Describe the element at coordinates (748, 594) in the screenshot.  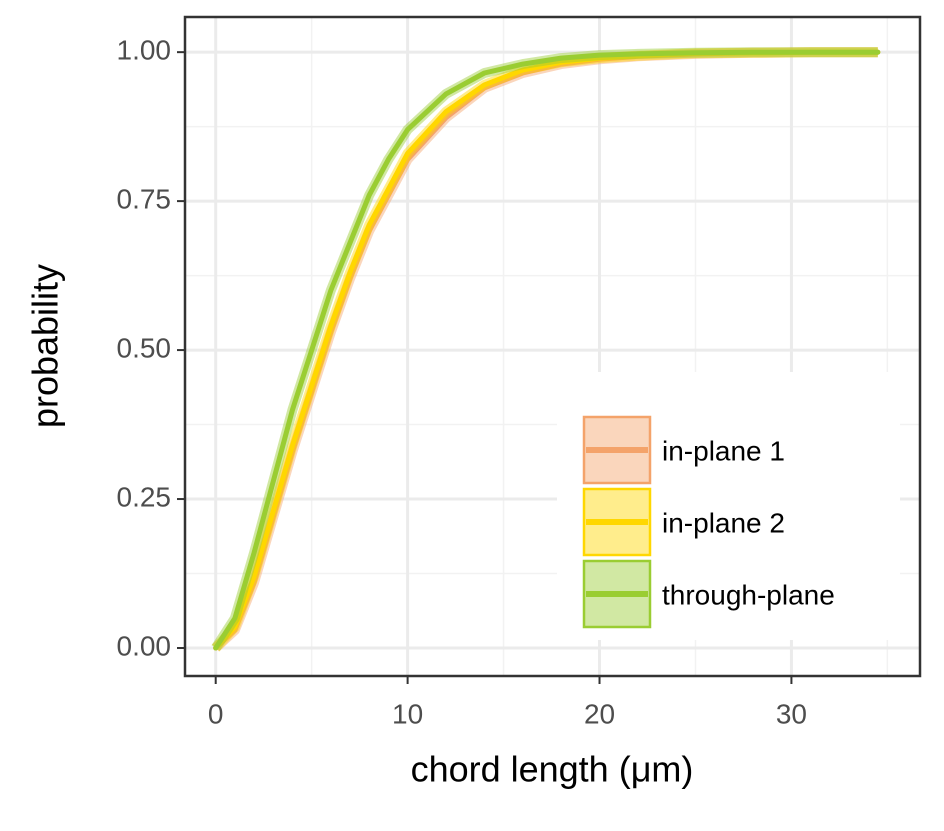
I see `legend-label: through-plane` at that location.